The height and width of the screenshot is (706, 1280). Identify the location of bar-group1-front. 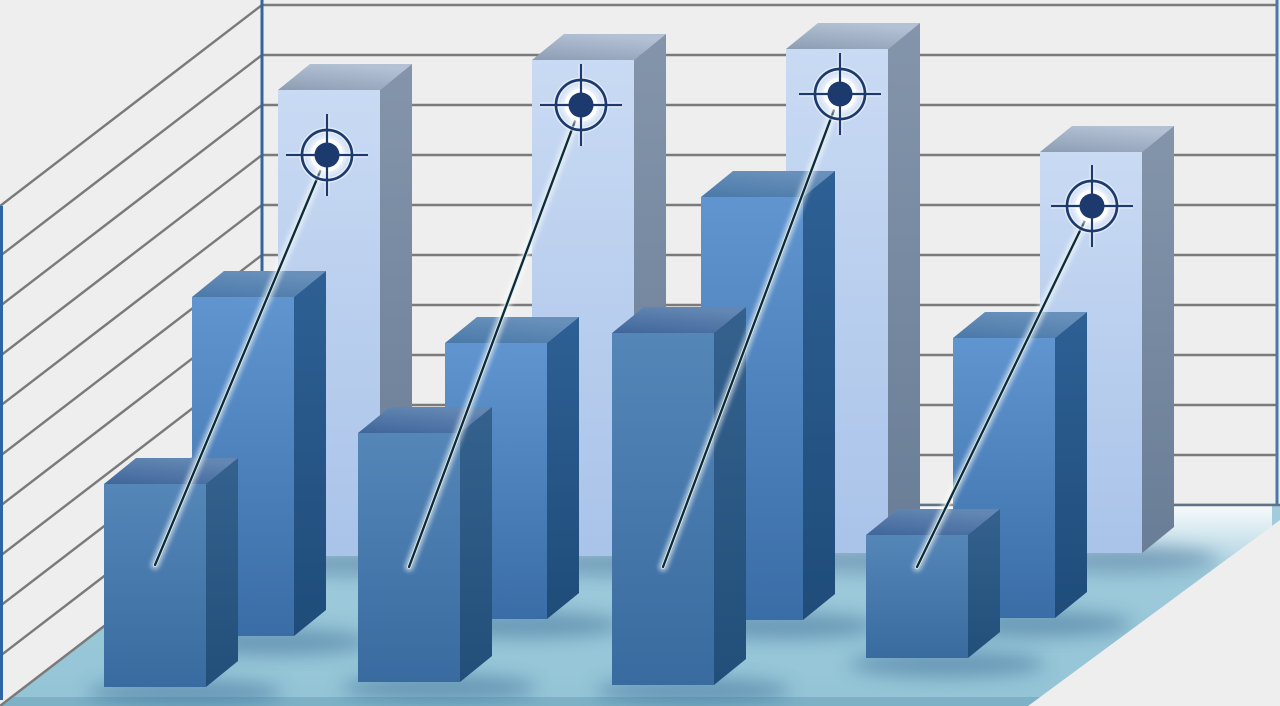
(171, 572).